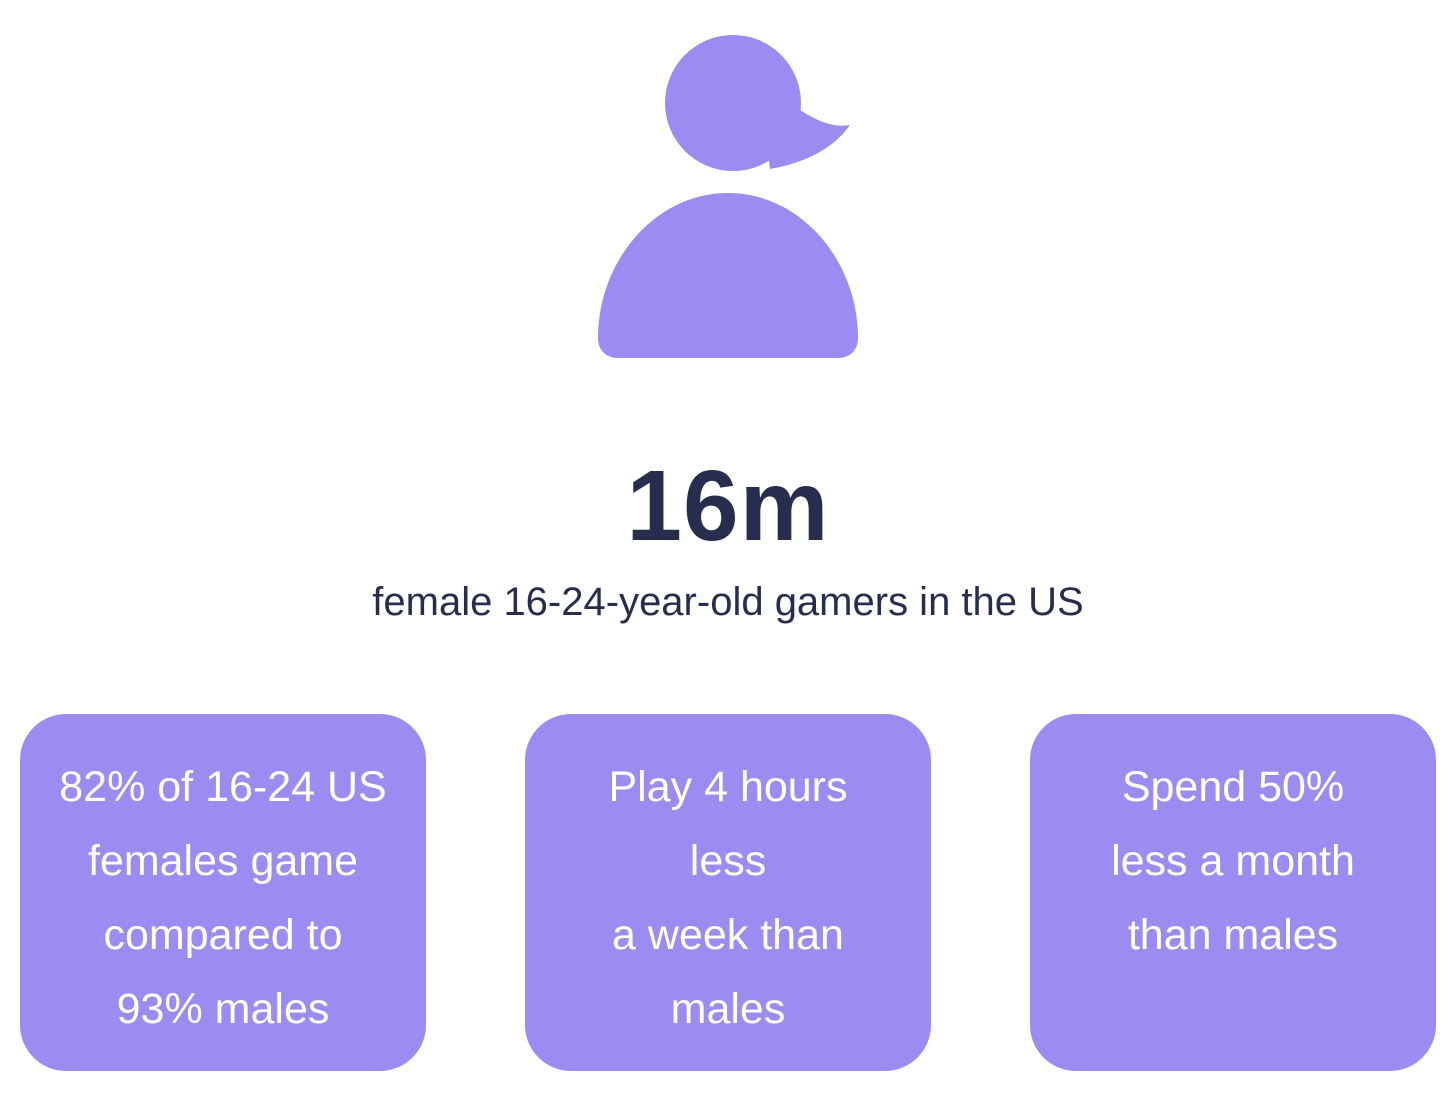 This screenshot has height=1112, width=1456. What do you see at coordinates (804, 121) in the screenshot?
I see `person-hair-flick` at bounding box center [804, 121].